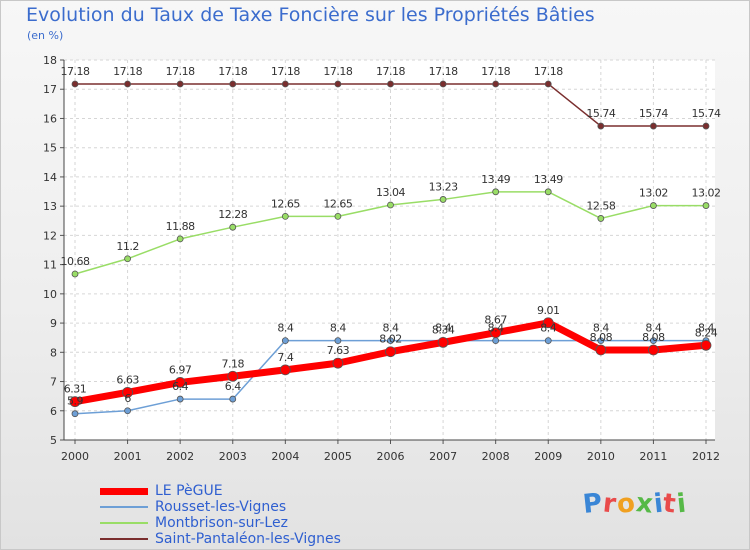  I want to click on data-label: 8.67, so click(495, 320).